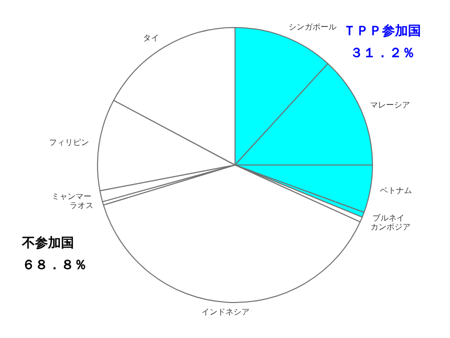  Describe the element at coordinates (396, 190) in the screenshot. I see `slice-label: ベトナム` at that location.